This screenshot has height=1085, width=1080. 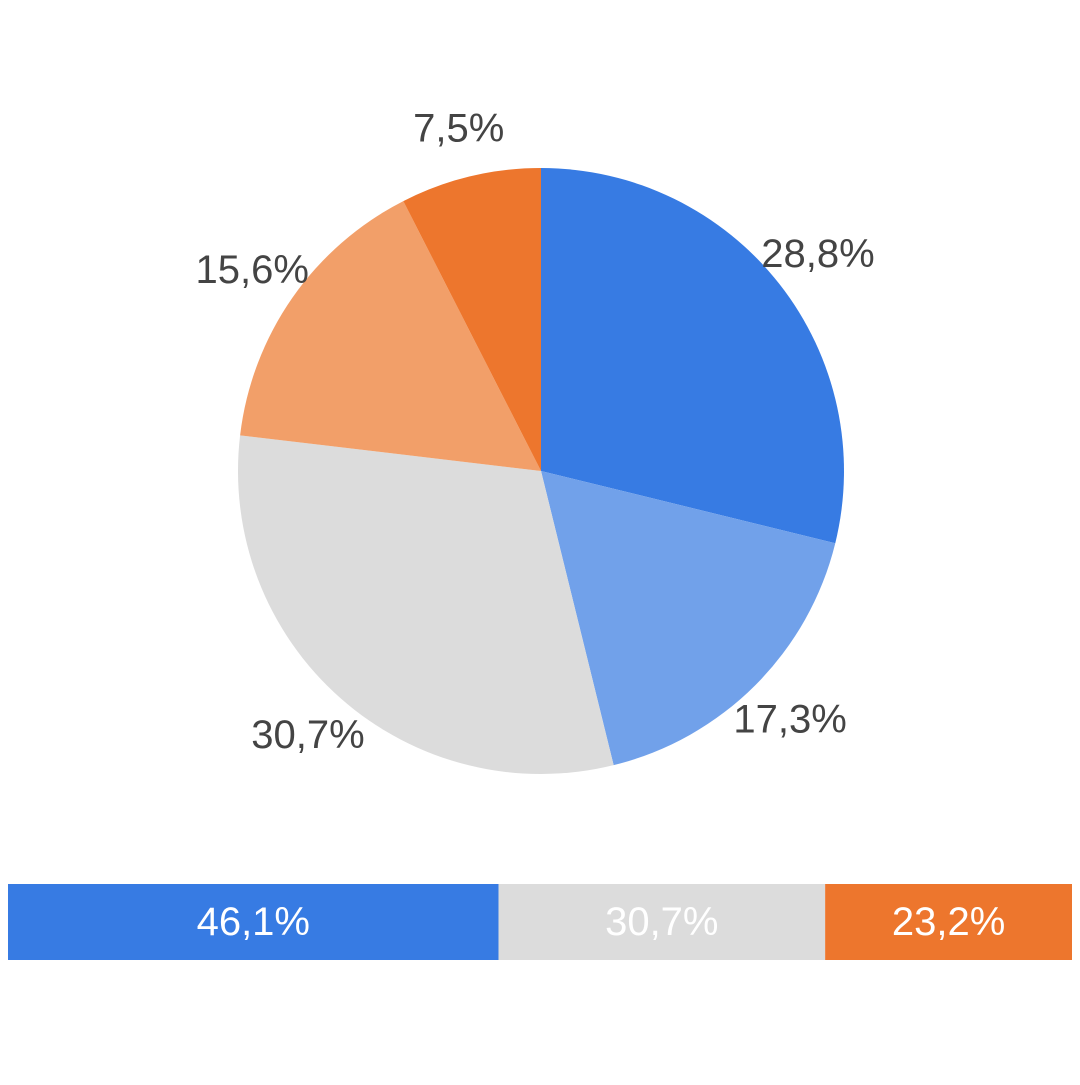 I want to click on pie-slice-label-4: 15,6%, so click(x=251, y=270).